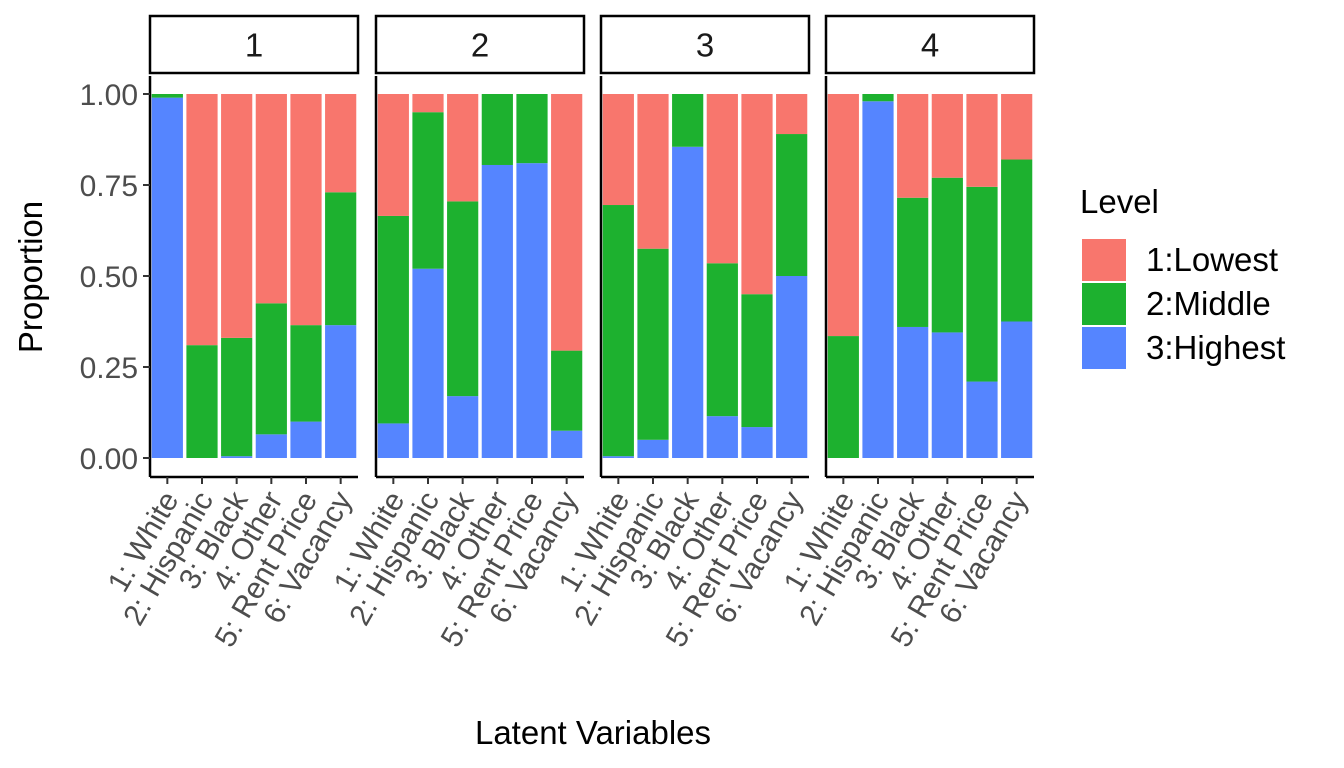 The image size is (1344, 768). Describe the element at coordinates (463, 427) in the screenshot. I see `bar-2-3-black-3-highest` at that location.